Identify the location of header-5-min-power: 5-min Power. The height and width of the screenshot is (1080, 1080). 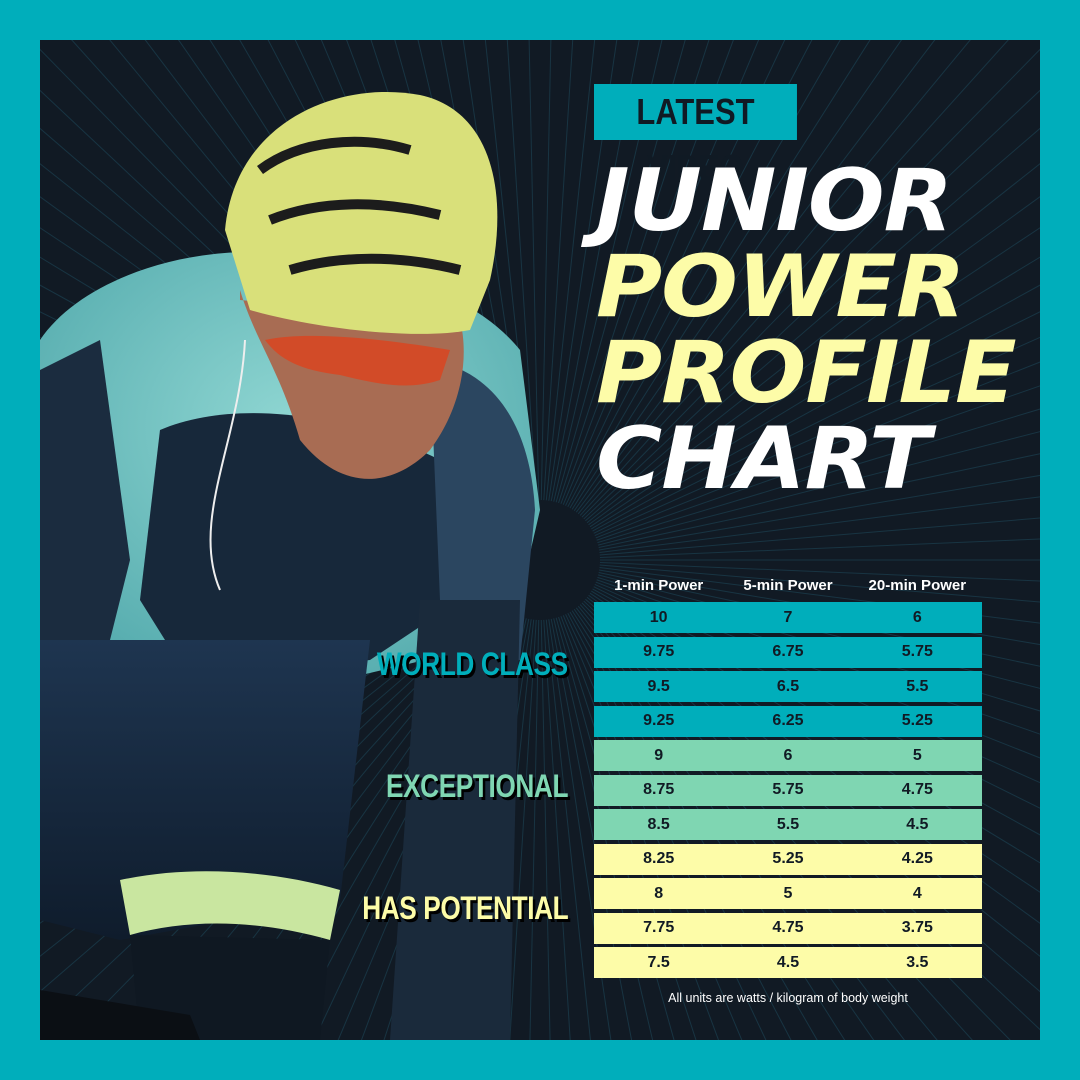
(788, 585).